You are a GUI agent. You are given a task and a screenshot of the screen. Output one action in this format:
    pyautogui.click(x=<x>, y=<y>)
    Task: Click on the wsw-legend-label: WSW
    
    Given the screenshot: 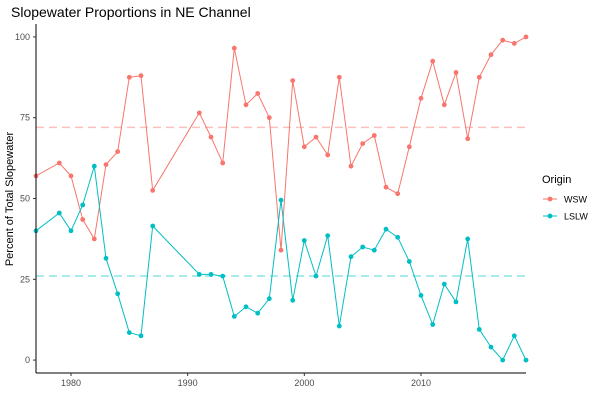 What is the action you would take?
    pyautogui.click(x=575, y=200)
    